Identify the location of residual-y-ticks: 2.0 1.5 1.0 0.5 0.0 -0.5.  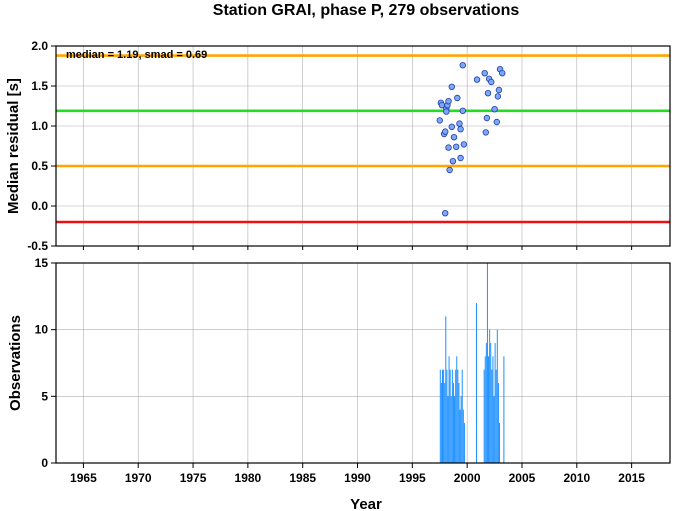
(41, 146).